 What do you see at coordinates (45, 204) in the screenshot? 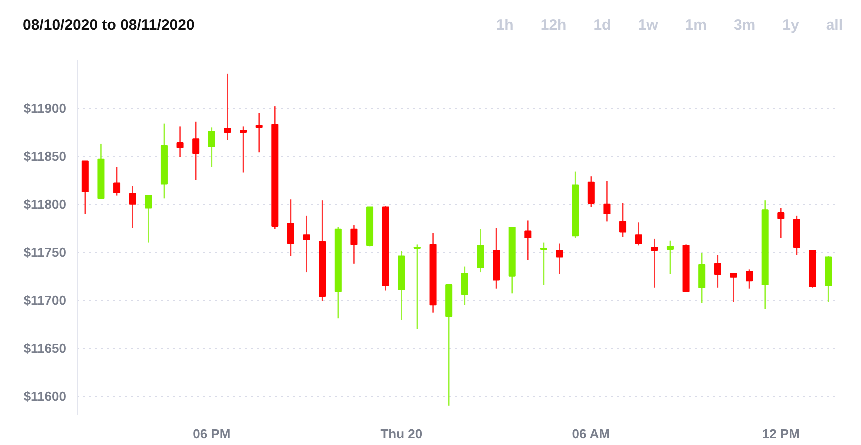
I see `y-tick-label: $11800` at bounding box center [45, 204].